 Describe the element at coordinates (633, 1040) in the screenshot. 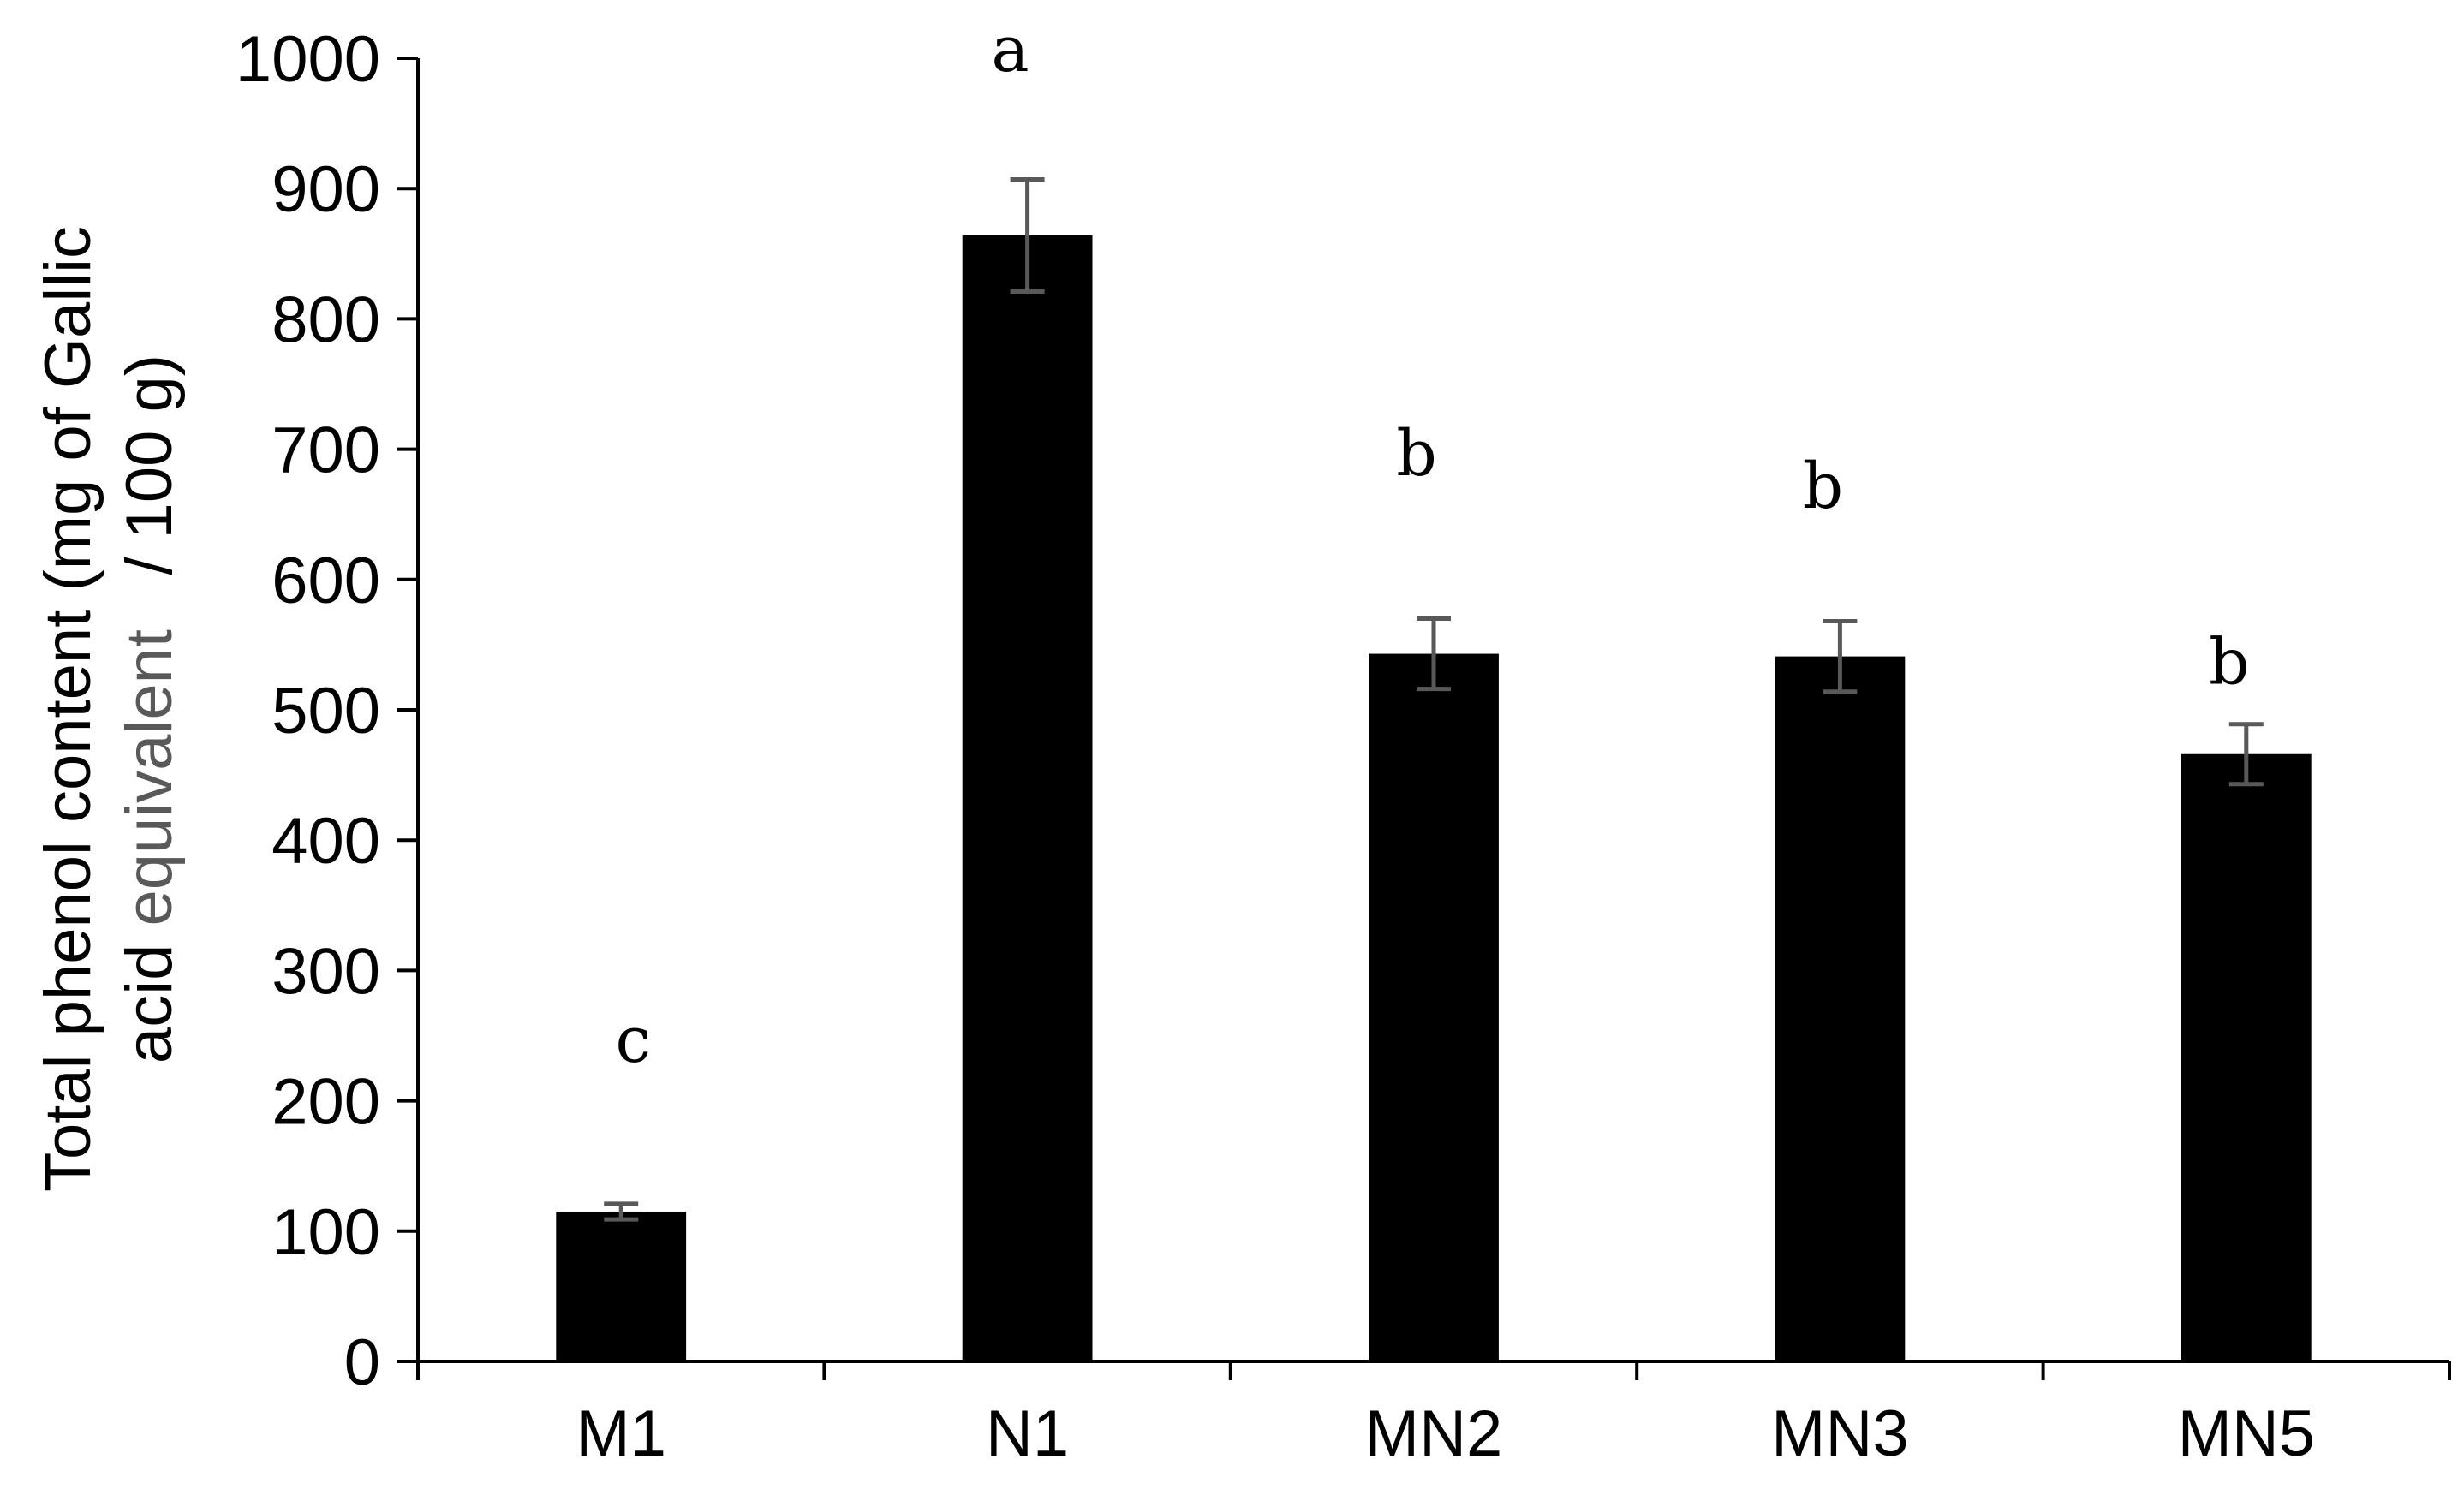

I see `significance-letter-m1: c` at that location.